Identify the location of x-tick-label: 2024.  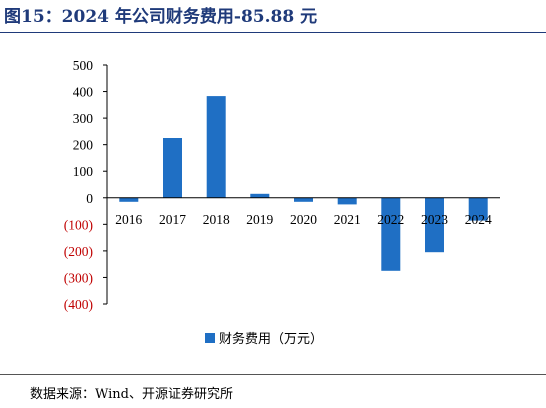
(478, 219).